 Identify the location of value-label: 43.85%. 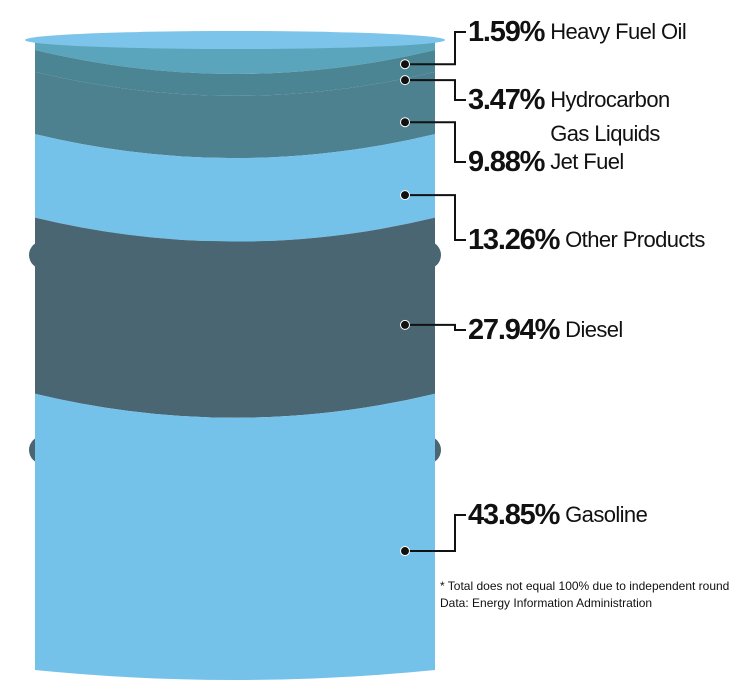
(514, 515).